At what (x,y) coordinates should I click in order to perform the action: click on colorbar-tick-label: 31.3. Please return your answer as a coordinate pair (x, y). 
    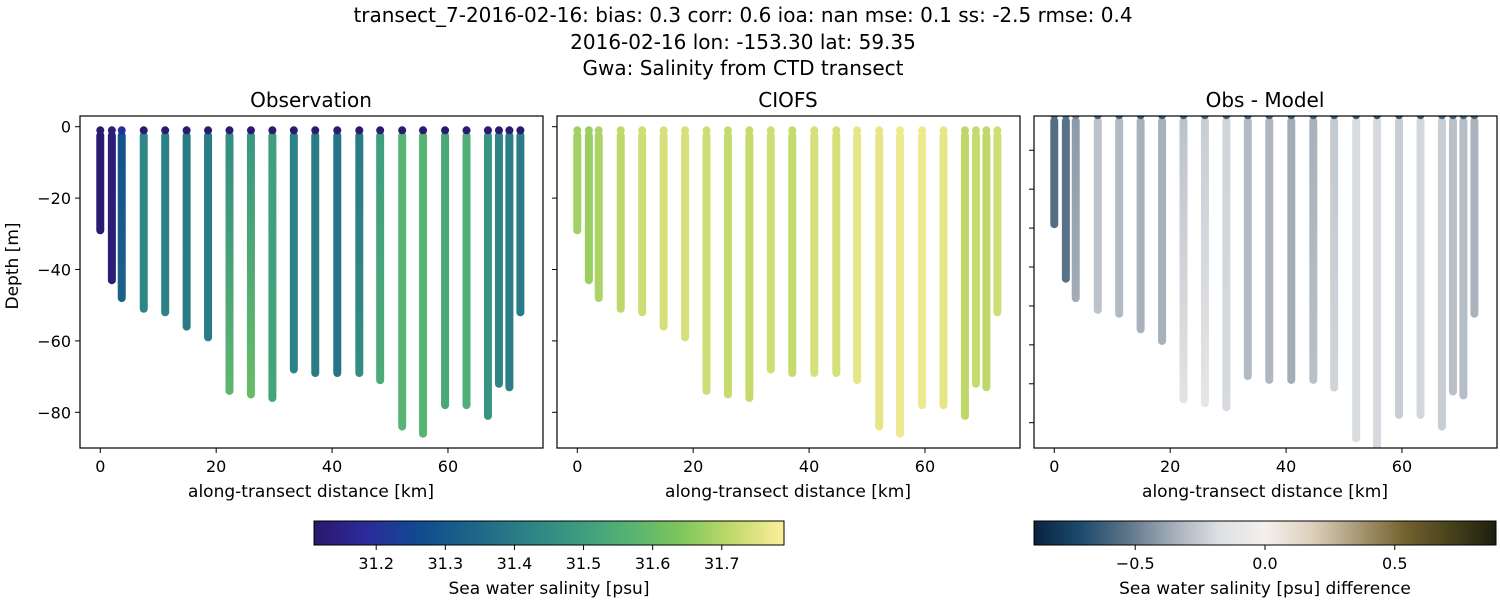
    Looking at the image, I should click on (446, 563).